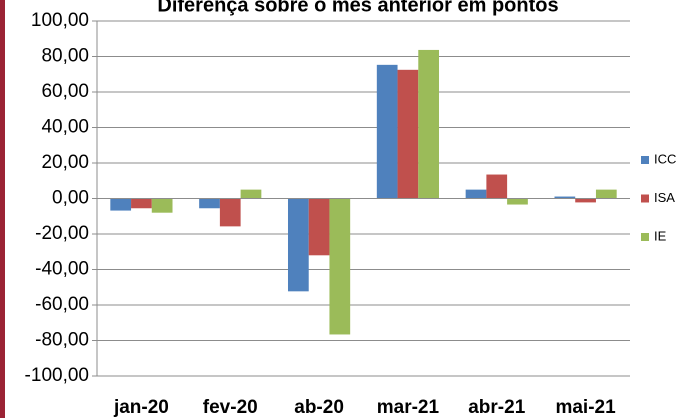  What do you see at coordinates (2, 209) in the screenshot?
I see `side-bar` at bounding box center [2, 209].